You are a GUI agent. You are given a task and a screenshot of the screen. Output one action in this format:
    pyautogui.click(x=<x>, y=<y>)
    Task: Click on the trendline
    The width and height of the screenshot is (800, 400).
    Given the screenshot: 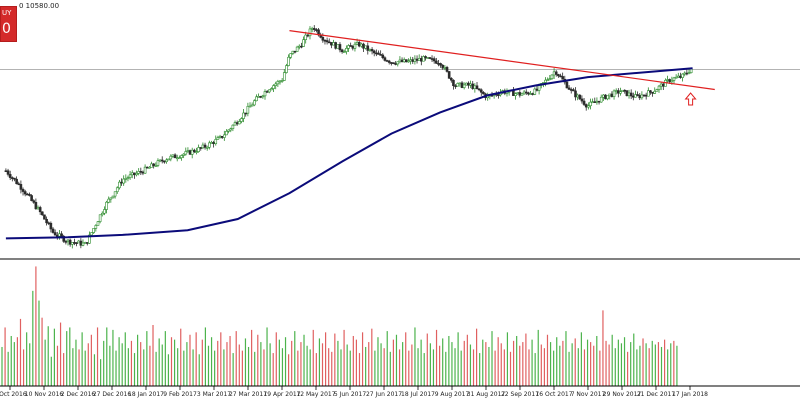 What is the action you would take?
    pyautogui.click(x=502, y=60)
    